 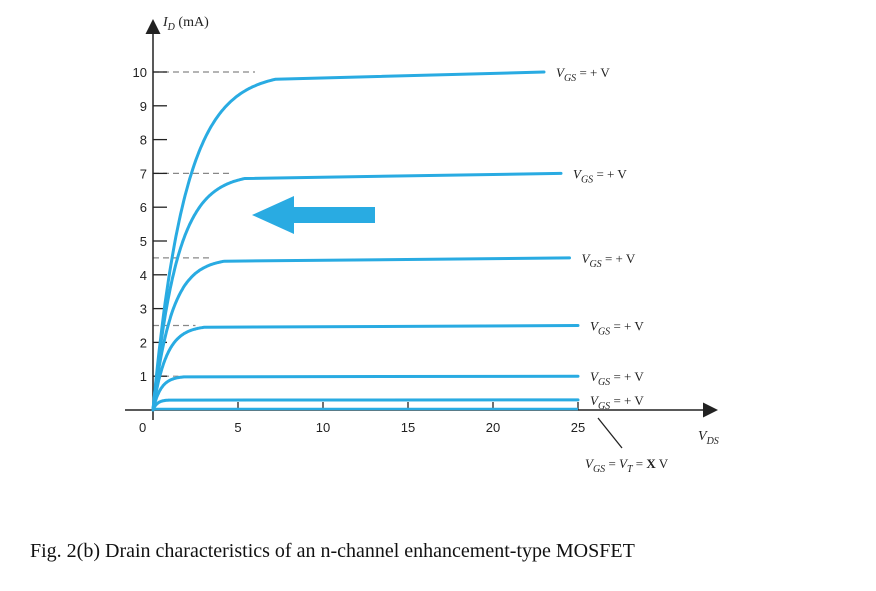 I want to click on origin-label: 0, so click(x=142, y=427).